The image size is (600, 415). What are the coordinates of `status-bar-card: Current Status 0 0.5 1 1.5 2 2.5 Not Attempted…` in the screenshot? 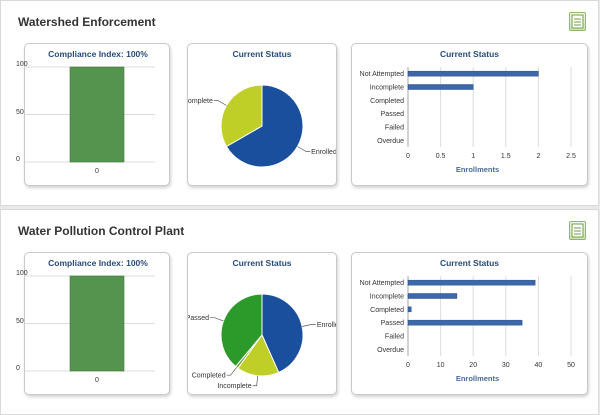 It's located at (469, 114).